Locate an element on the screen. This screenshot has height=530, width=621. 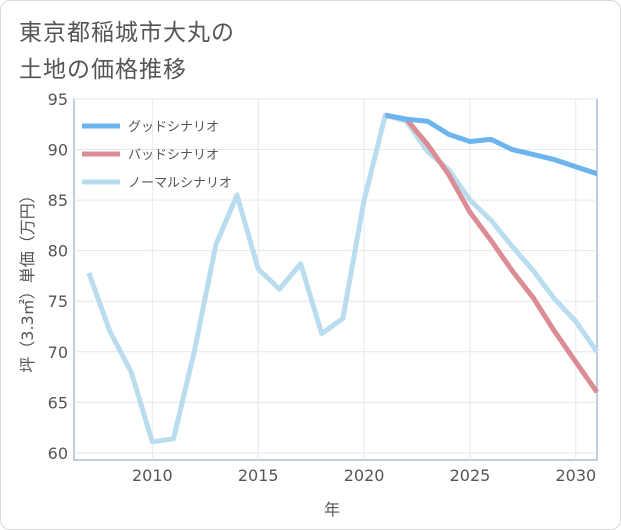
y-tick-label: 90 is located at coordinates (58, 150).